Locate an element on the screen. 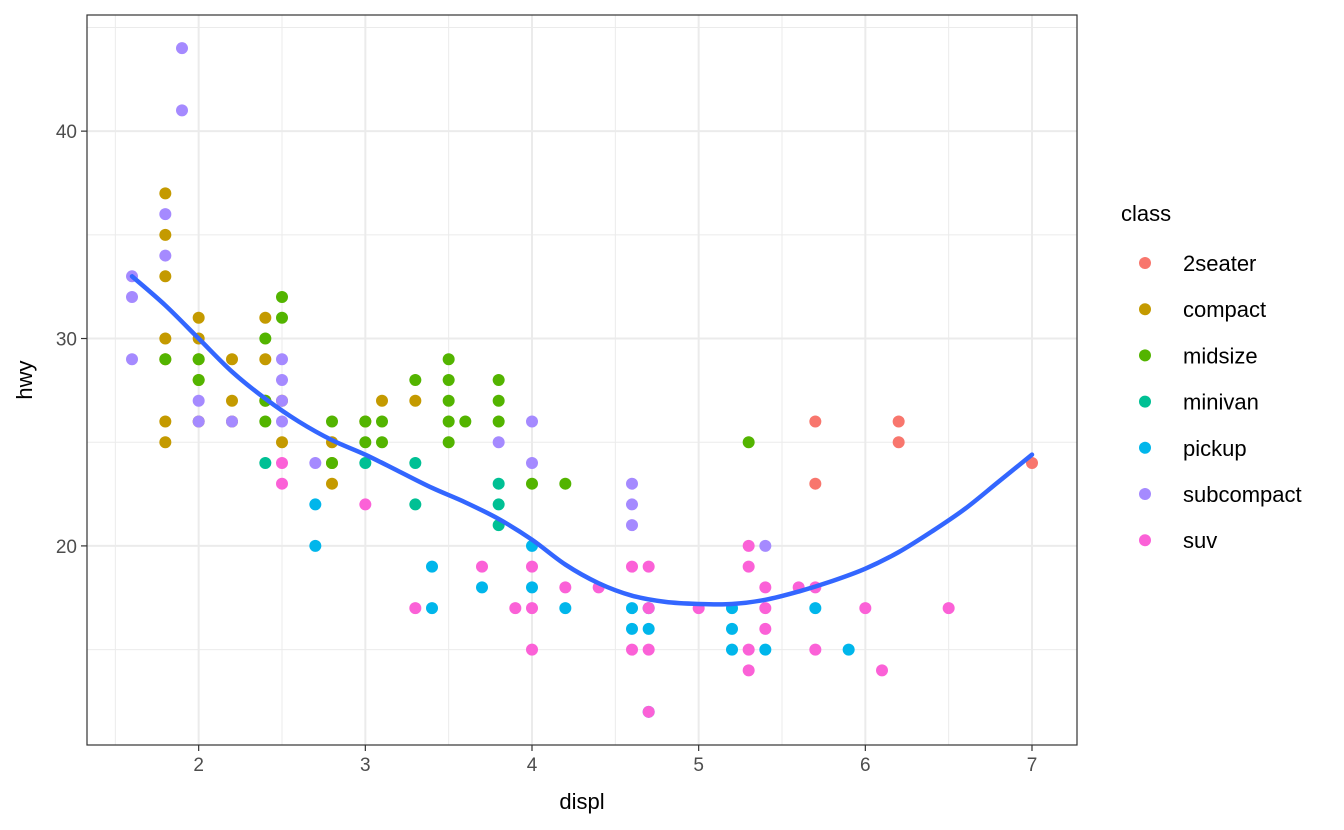  y-axis: 20 30 40 is located at coordinates (71, 340).